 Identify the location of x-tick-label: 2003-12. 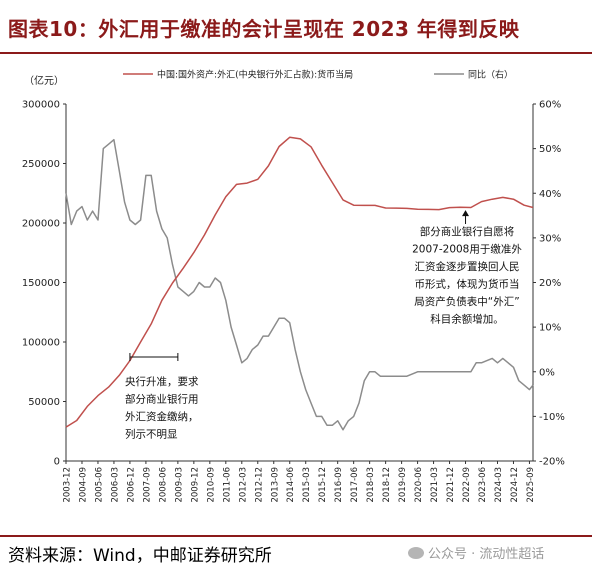
(68, 485).